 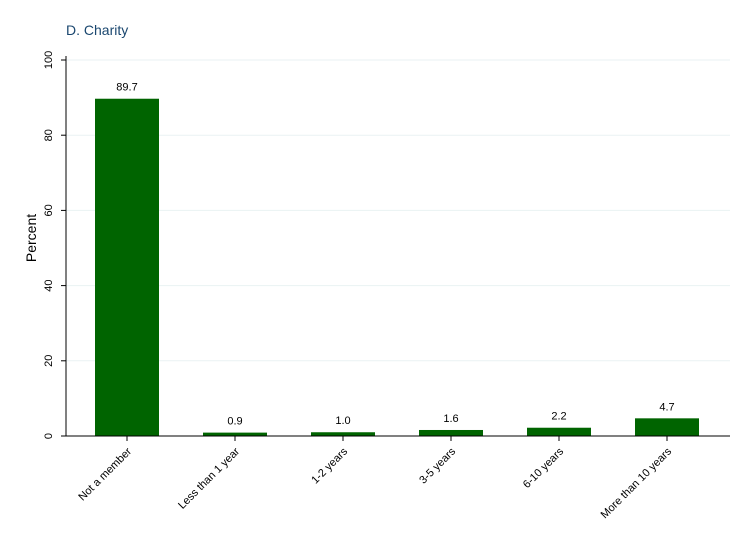 What do you see at coordinates (49, 60) in the screenshot?
I see `y-tick-label: 100` at bounding box center [49, 60].